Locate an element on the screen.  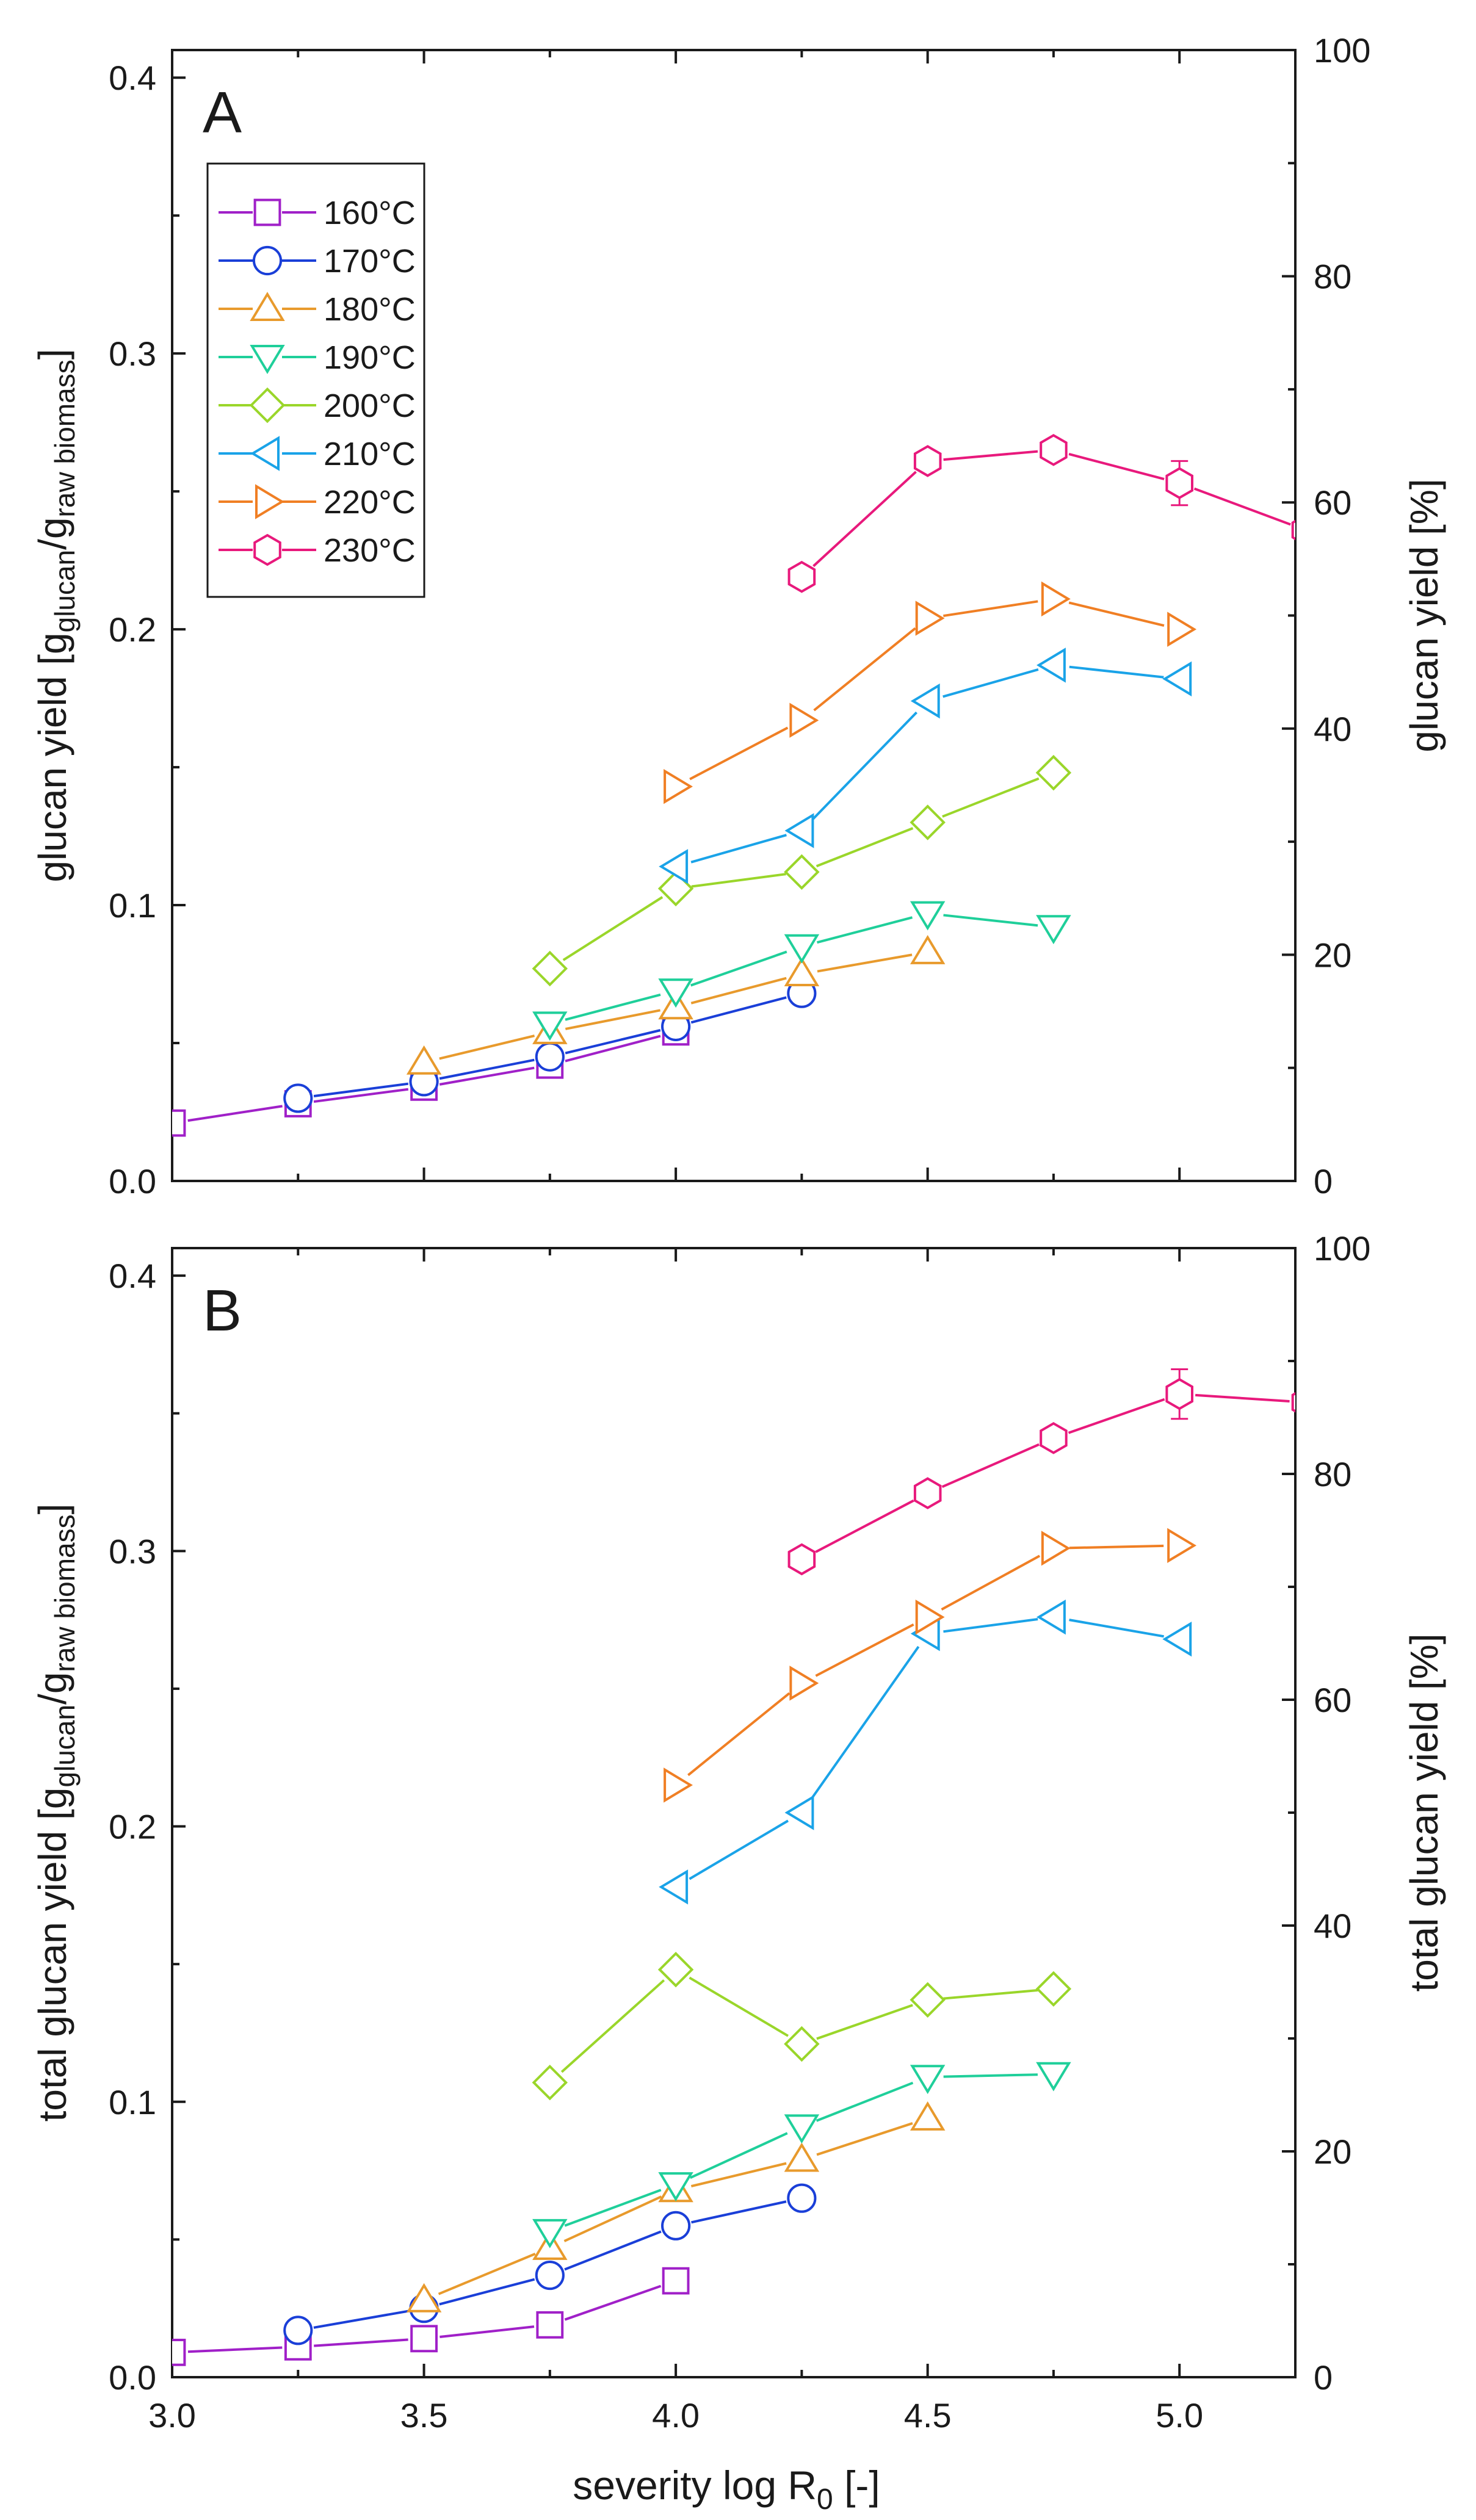
y-right-axis-label: total glucan yield [%] is located at coordinates (1424, 1813).